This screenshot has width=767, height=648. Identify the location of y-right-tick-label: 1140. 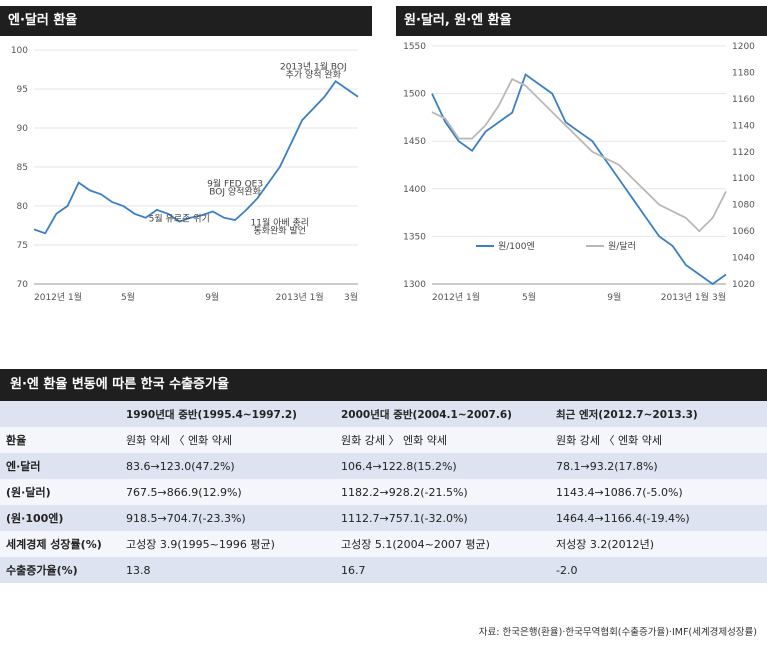
(743, 126).